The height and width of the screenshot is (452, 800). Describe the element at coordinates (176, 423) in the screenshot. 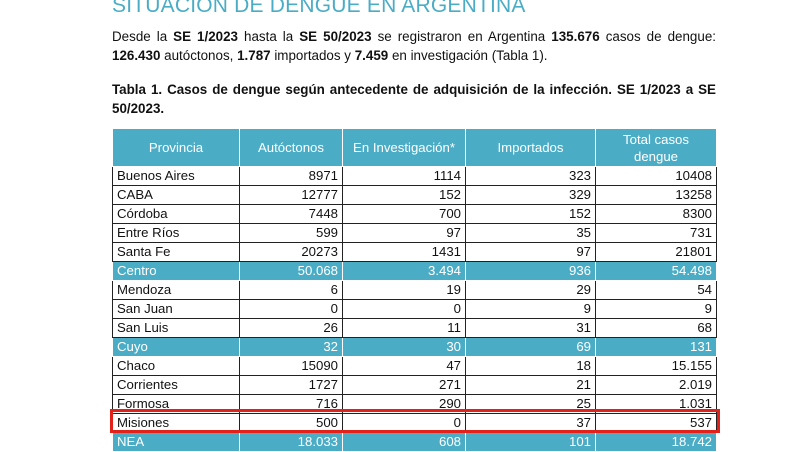

I see `province-cell: Misiones` at that location.